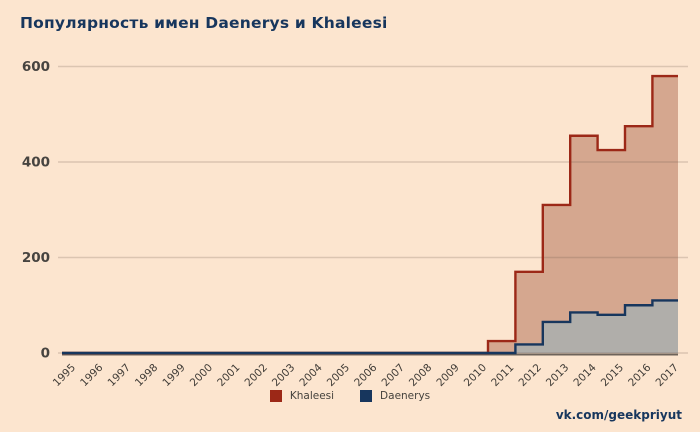  What do you see at coordinates (612, 375) in the screenshot?
I see `x-tick-label-2015: 2015` at bounding box center [612, 375].